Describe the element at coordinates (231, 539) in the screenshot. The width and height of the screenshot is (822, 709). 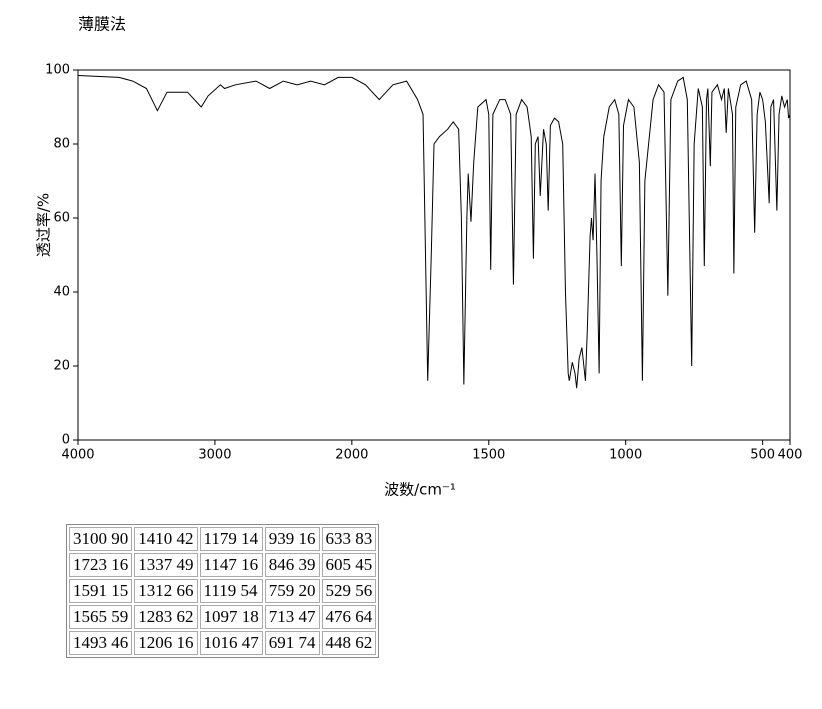
I see `table-cell: 1179 14` at that location.